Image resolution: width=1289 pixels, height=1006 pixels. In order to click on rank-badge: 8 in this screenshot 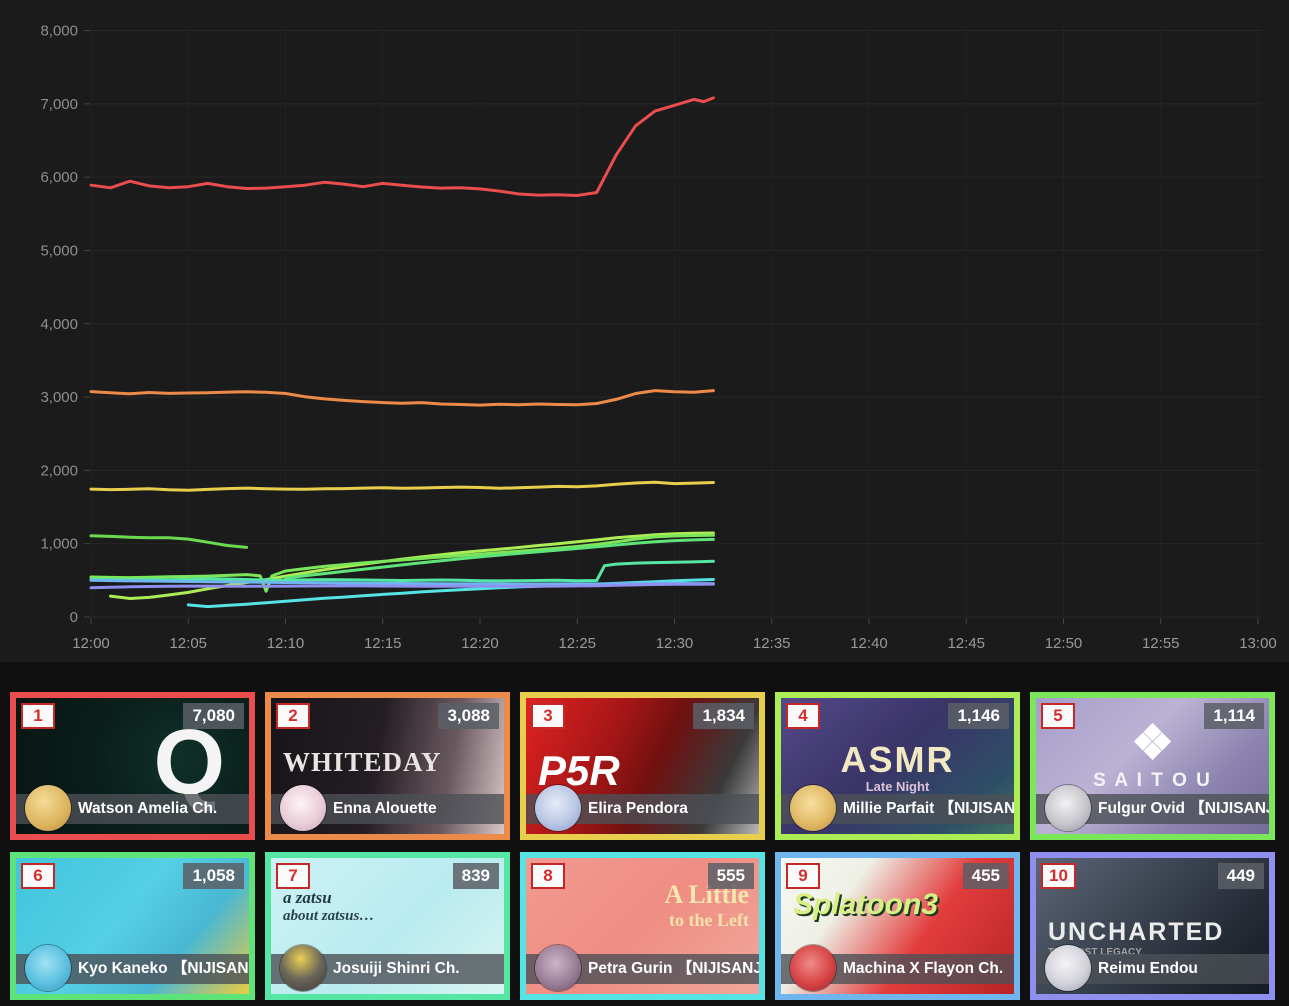, I will do `click(548, 876)`.